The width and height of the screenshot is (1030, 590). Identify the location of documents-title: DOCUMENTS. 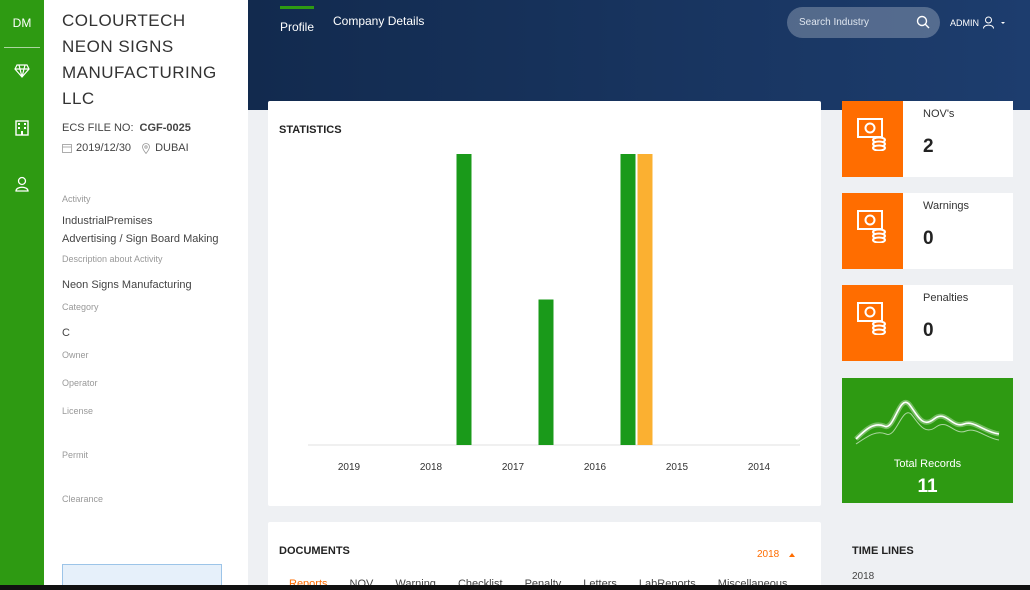
(314, 551).